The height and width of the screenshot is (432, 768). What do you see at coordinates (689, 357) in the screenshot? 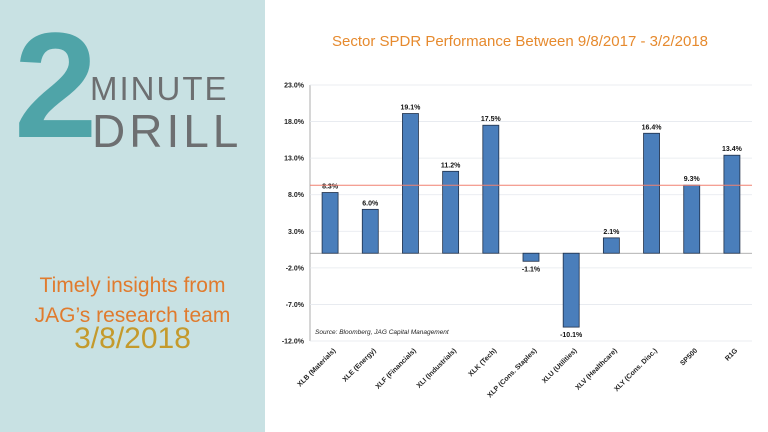
I see `x-tick-label: SP500` at bounding box center [689, 357].